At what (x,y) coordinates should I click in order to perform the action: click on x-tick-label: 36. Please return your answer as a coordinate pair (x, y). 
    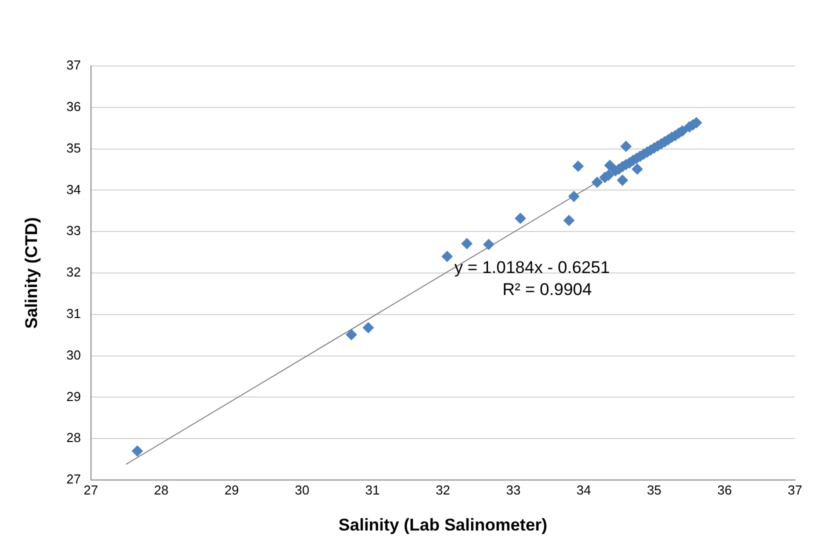
    Looking at the image, I should click on (724, 490).